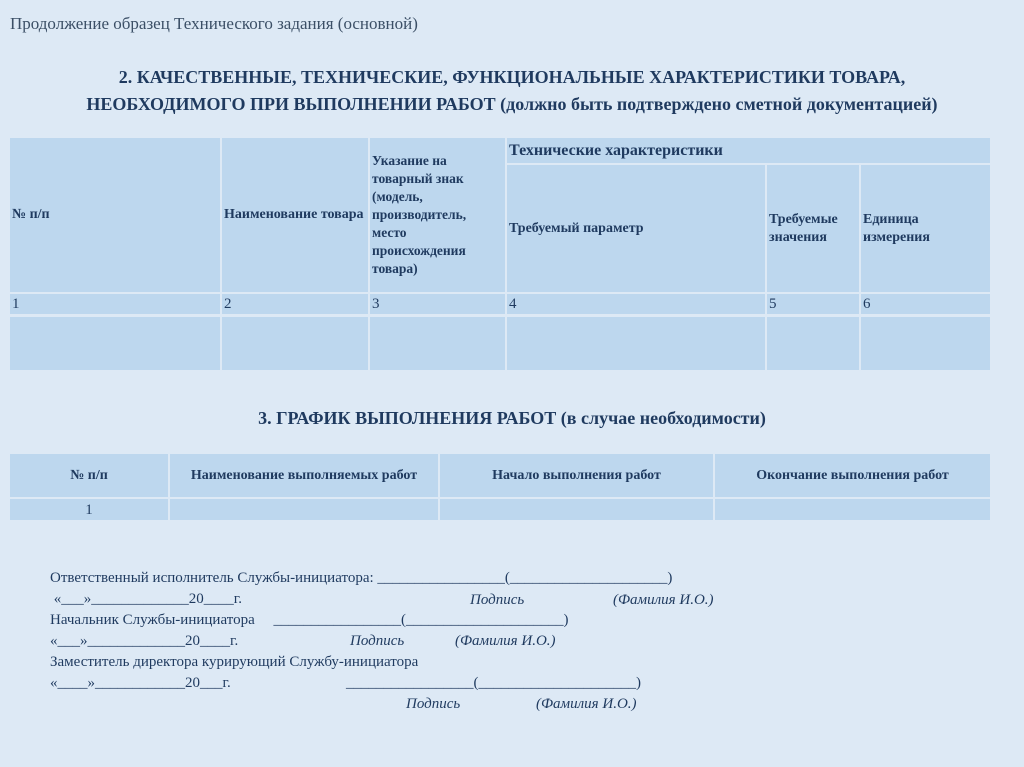 This screenshot has height=767, width=1024. Describe the element at coordinates (636, 228) in the screenshot. I see `header-parameter: Требуемый параметр` at that location.